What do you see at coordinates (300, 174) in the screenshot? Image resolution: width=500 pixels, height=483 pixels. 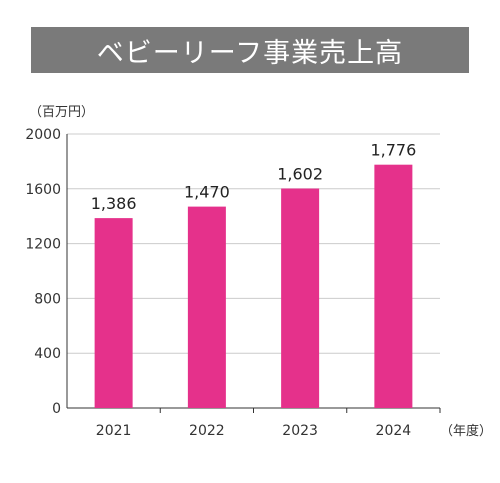 I see `bar-value-label: 1,602` at bounding box center [300, 174].